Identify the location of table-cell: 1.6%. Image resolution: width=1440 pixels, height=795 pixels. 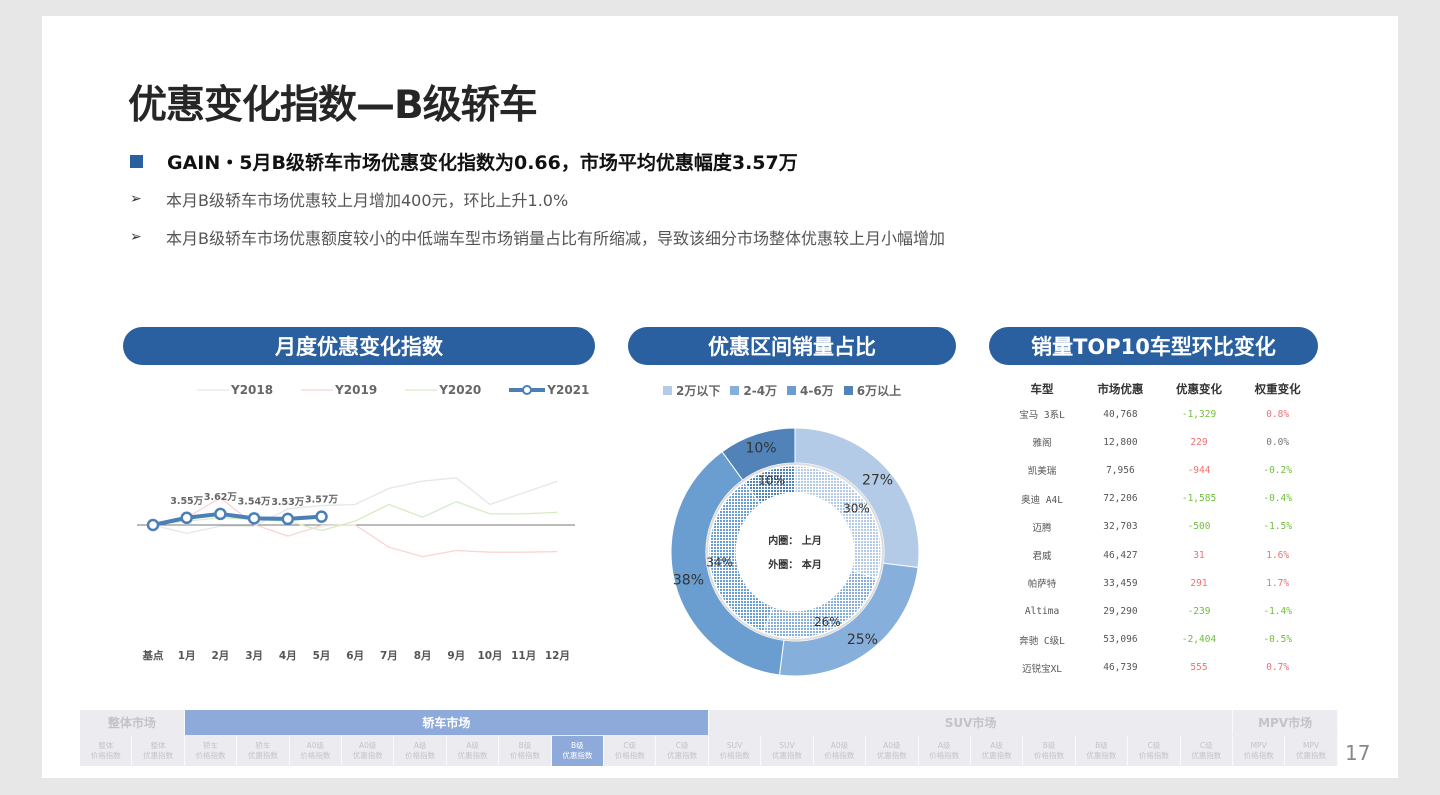
(1278, 555).